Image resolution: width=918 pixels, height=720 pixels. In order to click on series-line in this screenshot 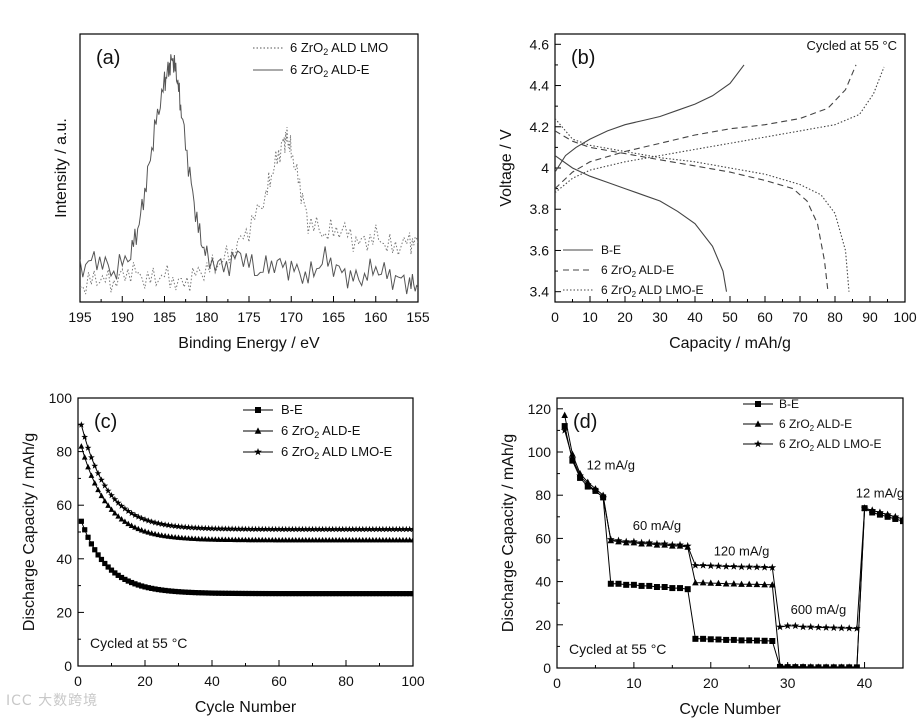, I will do `click(249, 174)`.